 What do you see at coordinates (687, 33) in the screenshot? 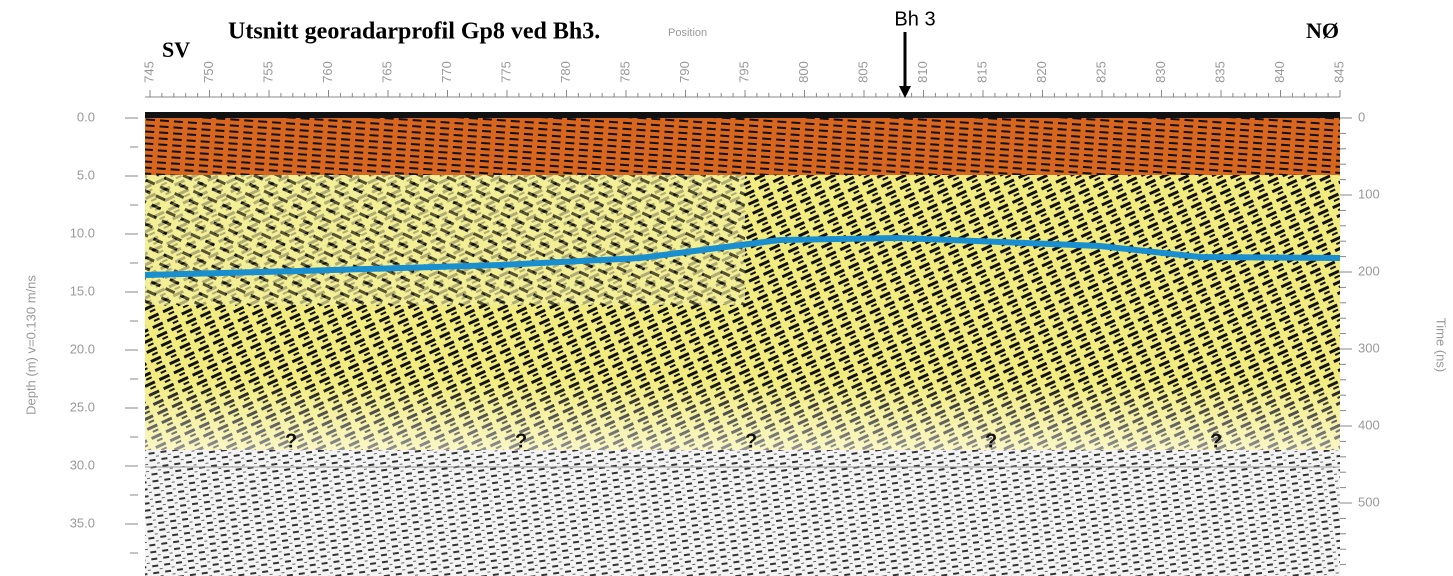
I see `position-label: Position` at bounding box center [687, 33].